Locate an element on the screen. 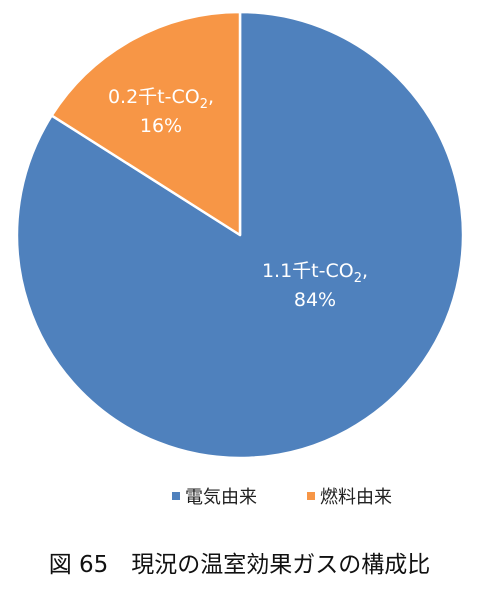 The width and height of the screenshot is (479, 592). legend-item-fuel: 燃料由来 is located at coordinates (349, 496).